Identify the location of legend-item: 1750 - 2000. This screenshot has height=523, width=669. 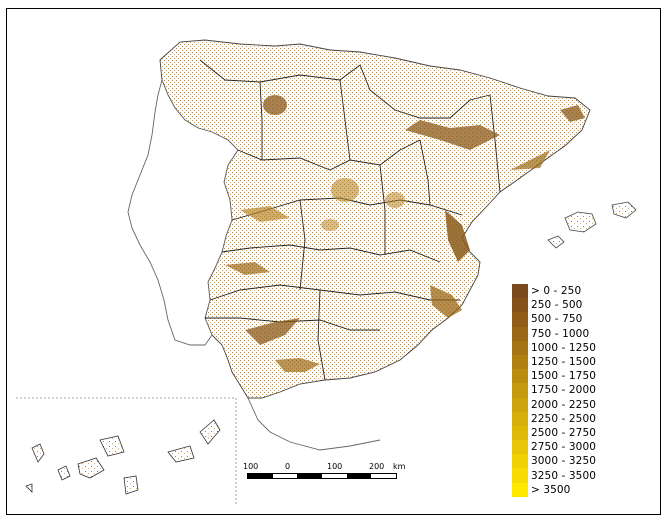
(562, 390).